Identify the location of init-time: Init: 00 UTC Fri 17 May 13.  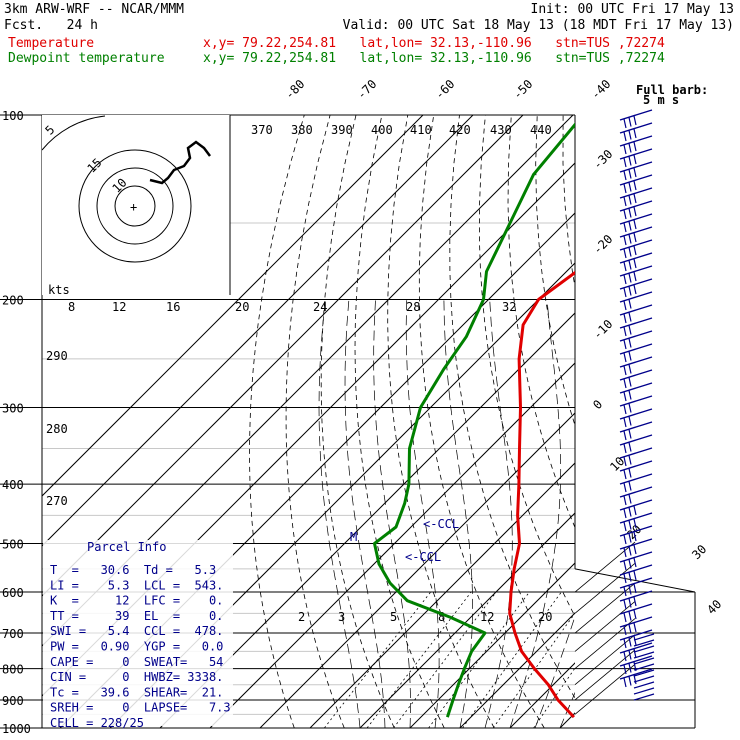
(632, 9).